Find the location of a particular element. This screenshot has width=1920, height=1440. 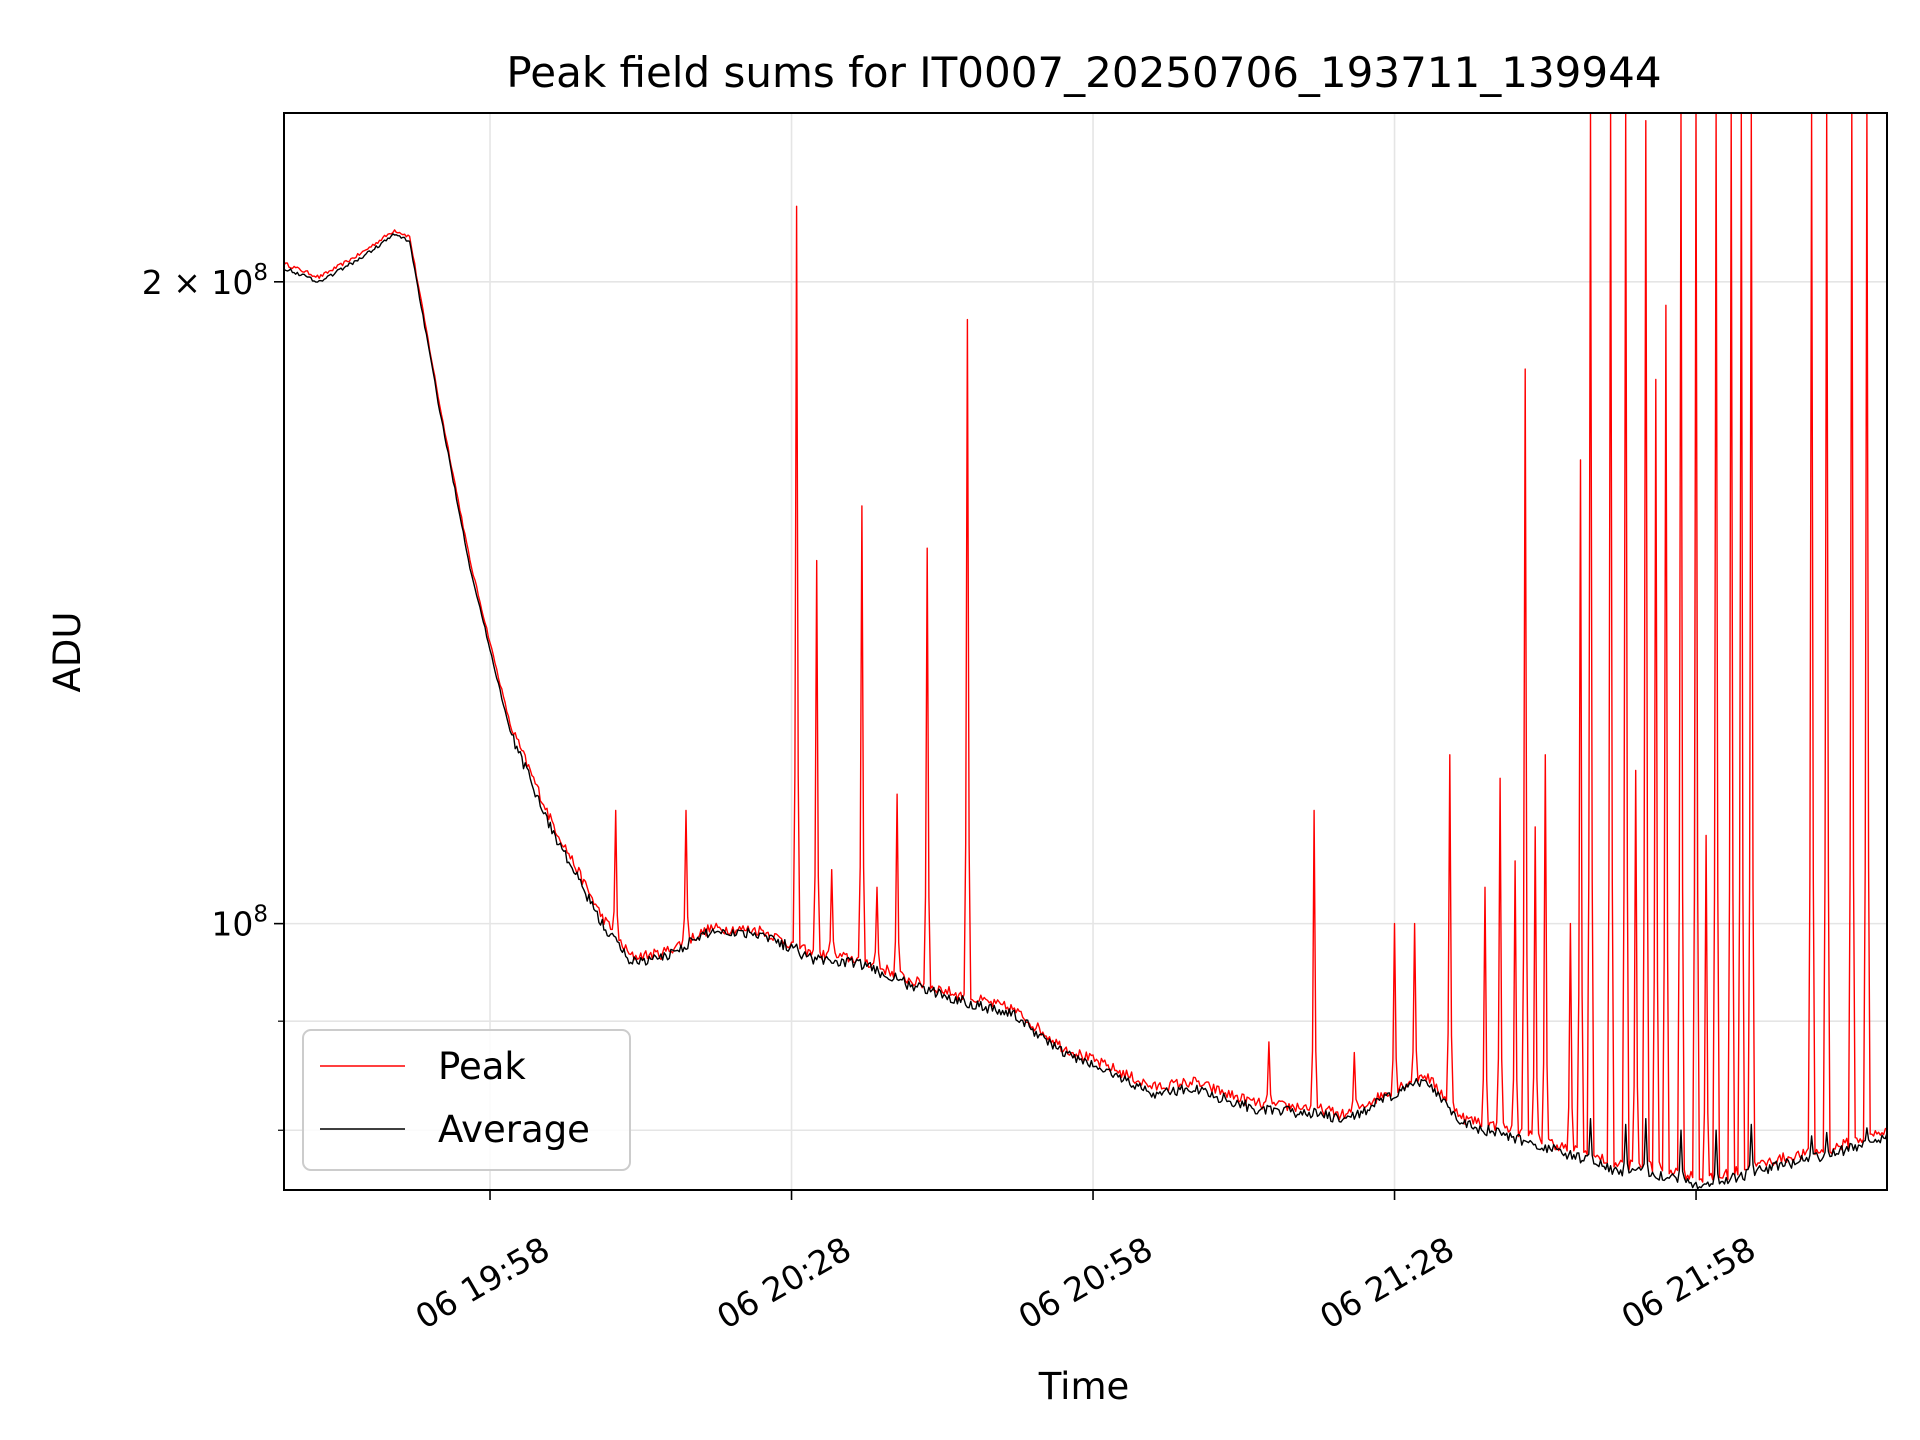

y-tick-label: 2 × 108 is located at coordinates (205, 281).